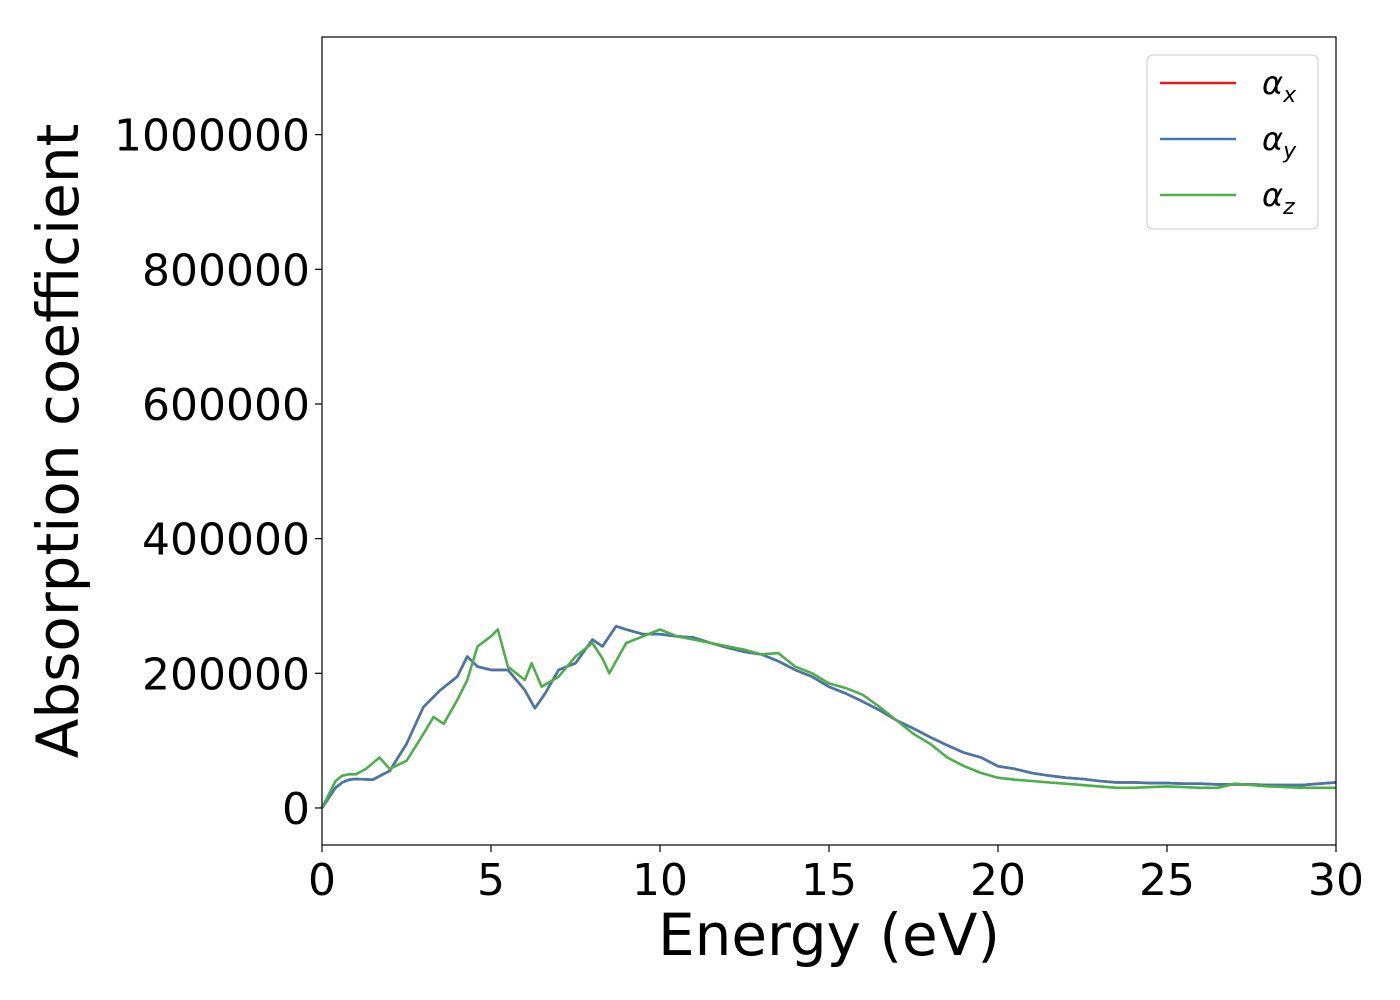  I want to click on series-layer, so click(828, 716).